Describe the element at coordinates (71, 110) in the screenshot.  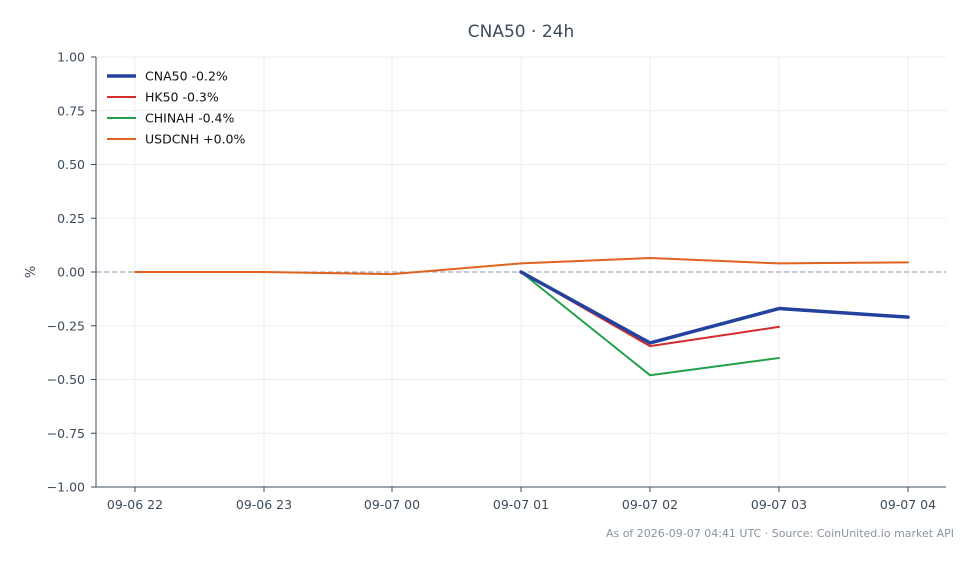
I see `y-tick-label: 0.75` at that location.